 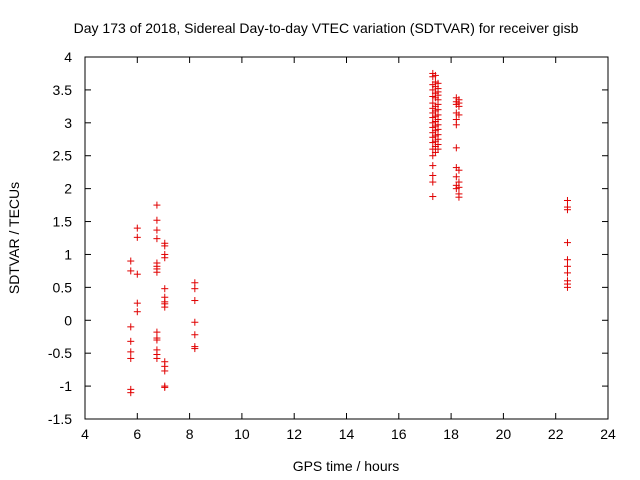 I want to click on y-tick-label: 3.5, so click(x=63, y=90).